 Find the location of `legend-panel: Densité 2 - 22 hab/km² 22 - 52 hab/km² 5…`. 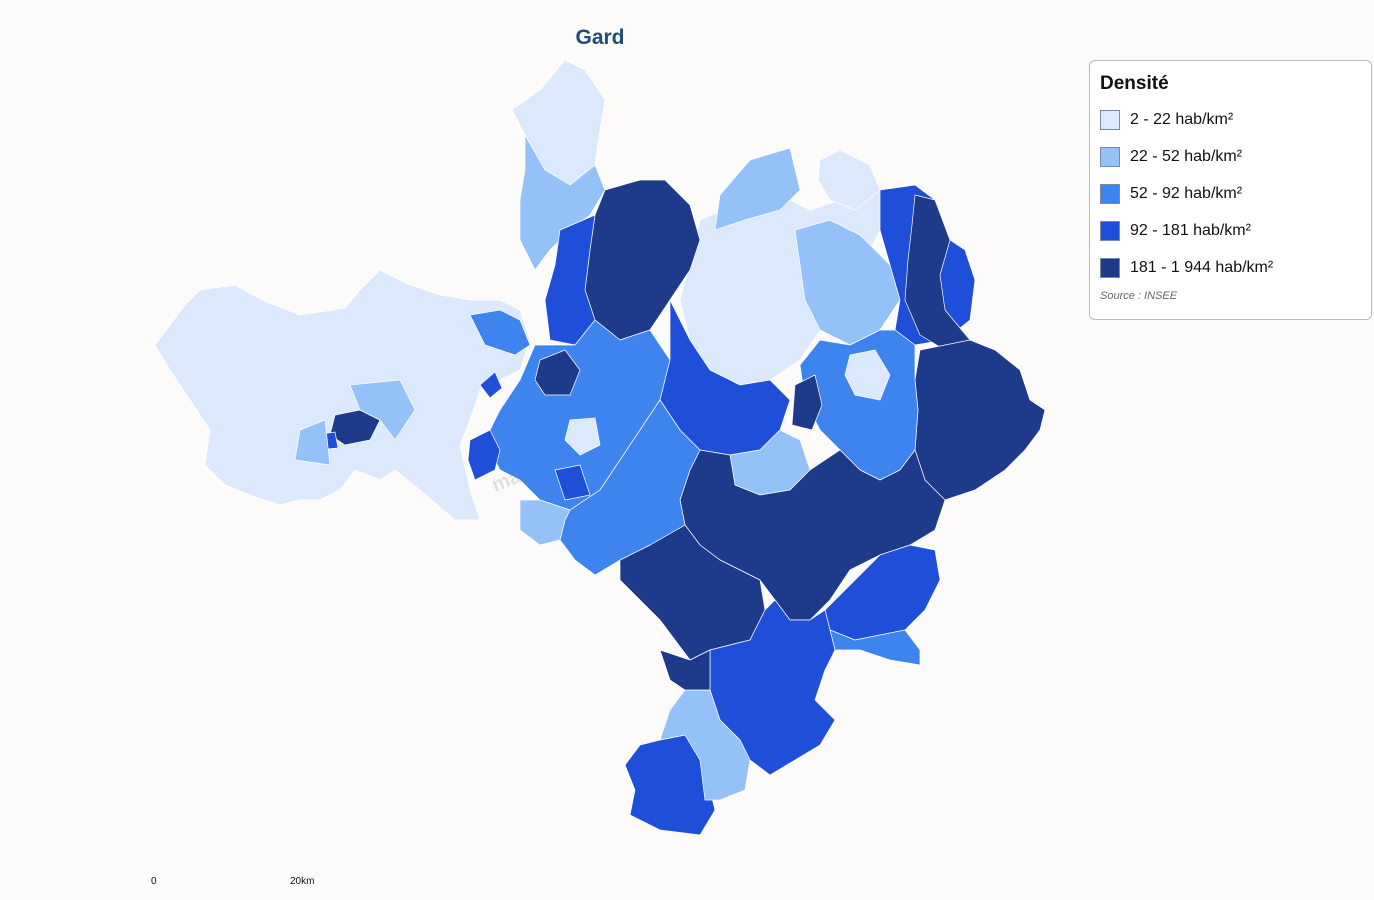

legend-panel: Densité 2 - 22 hab/km² 22 - 52 hab/km² 5… is located at coordinates (1230, 190).